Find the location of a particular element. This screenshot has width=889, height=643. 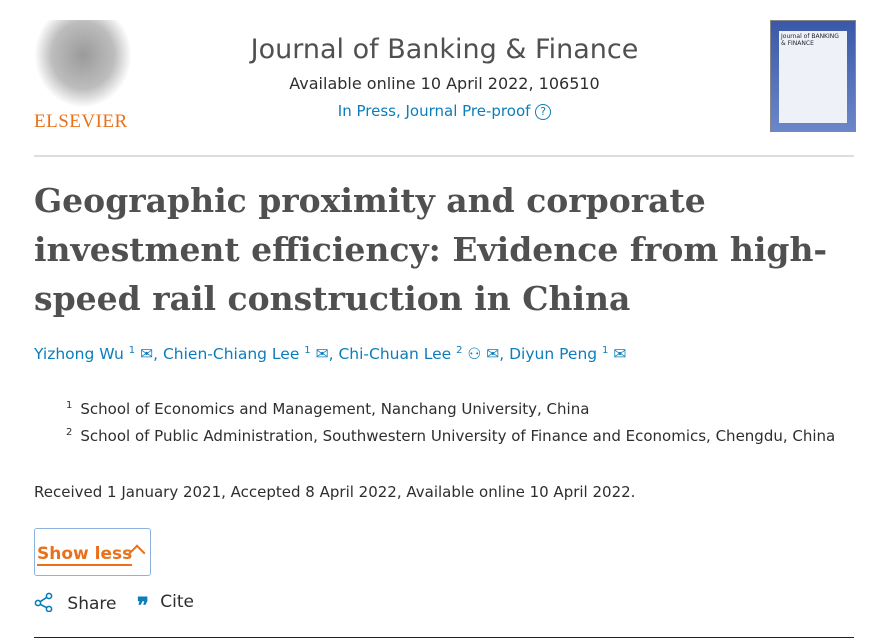

cover-text: Journal of BANKING & FINANCE is located at coordinates (813, 77).